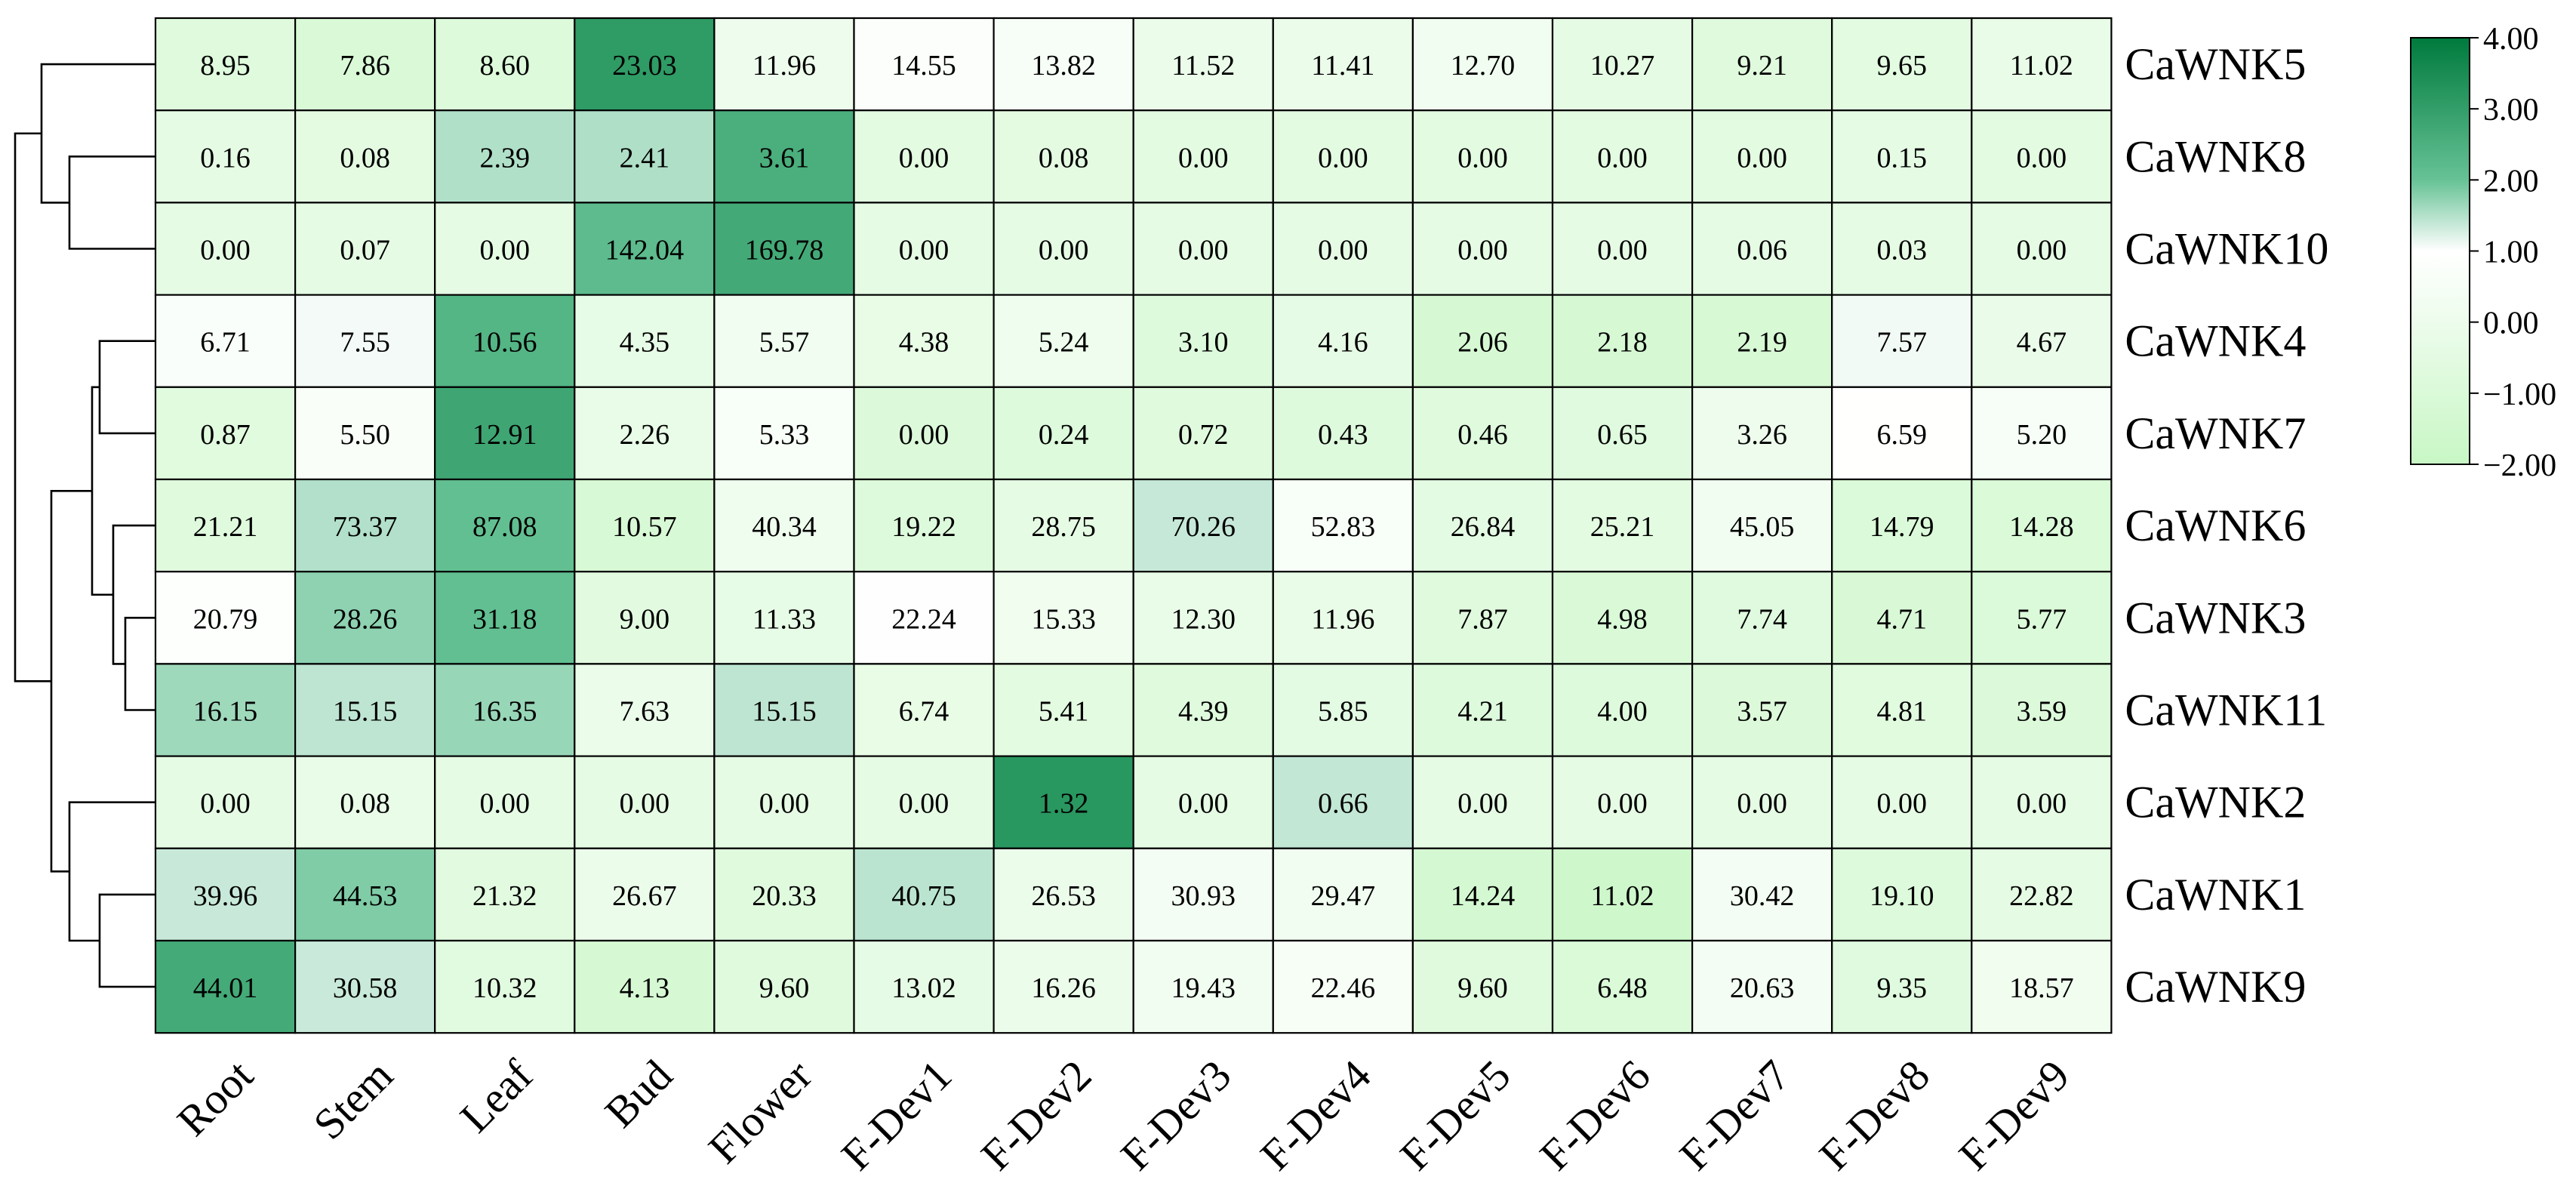  What do you see at coordinates (1342, 66) in the screenshot?
I see `cell-value-label: 11.41` at bounding box center [1342, 66].